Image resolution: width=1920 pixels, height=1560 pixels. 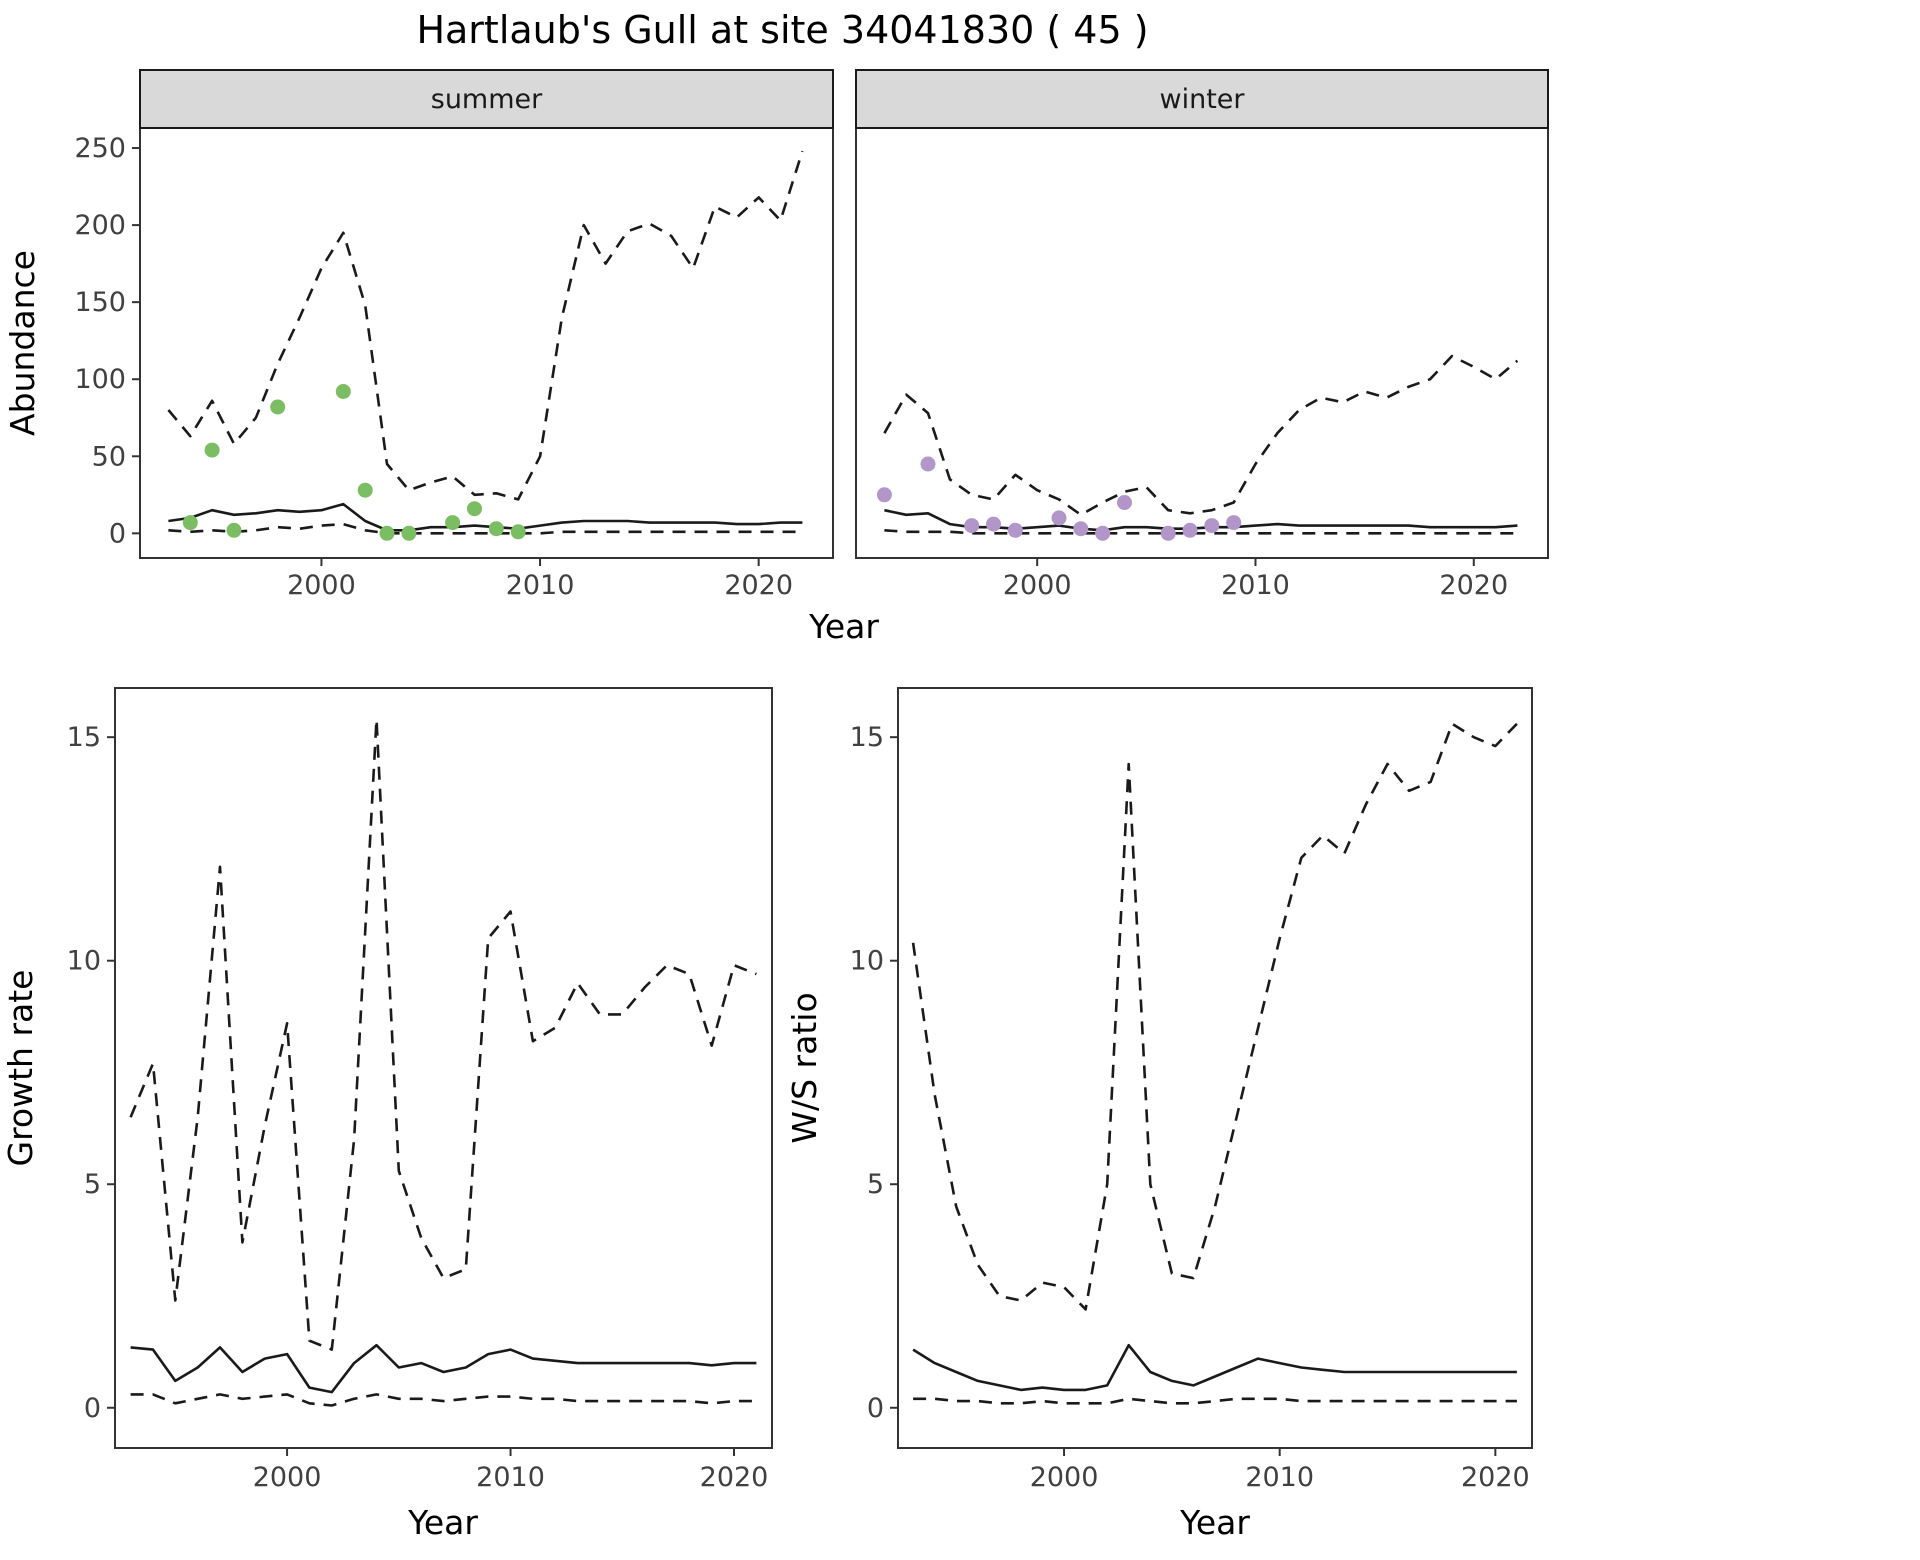 What do you see at coordinates (109, 456) in the screenshot?
I see `y-tick-label: 50` at bounding box center [109, 456].